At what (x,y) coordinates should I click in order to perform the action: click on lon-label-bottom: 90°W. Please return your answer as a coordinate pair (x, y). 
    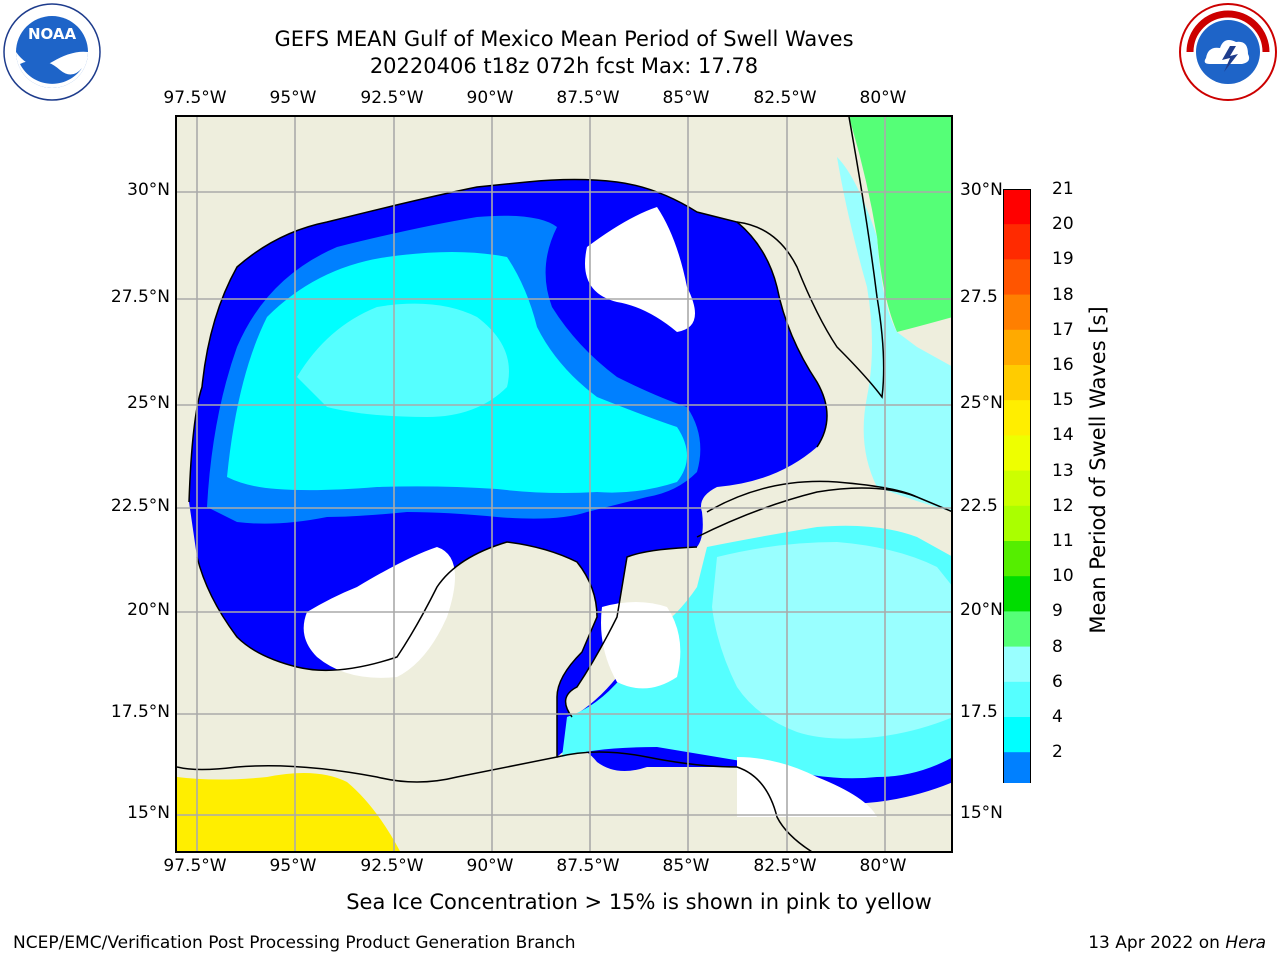
    Looking at the image, I should click on (490, 866).